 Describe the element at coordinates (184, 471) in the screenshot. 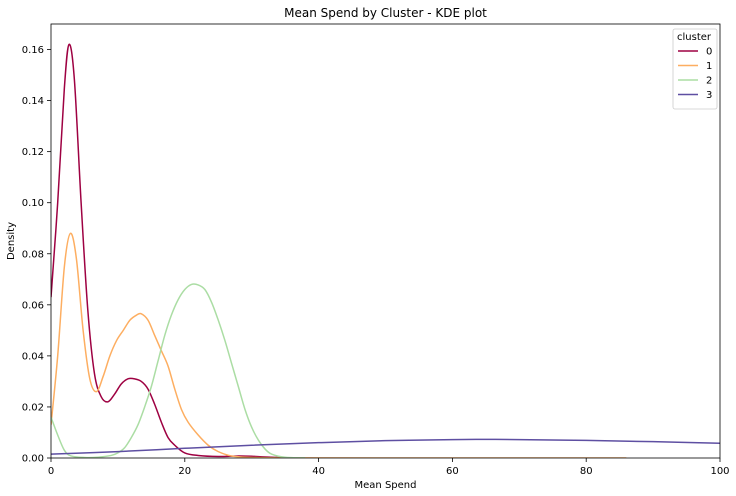

I see `x-tick-label: 20` at that location.